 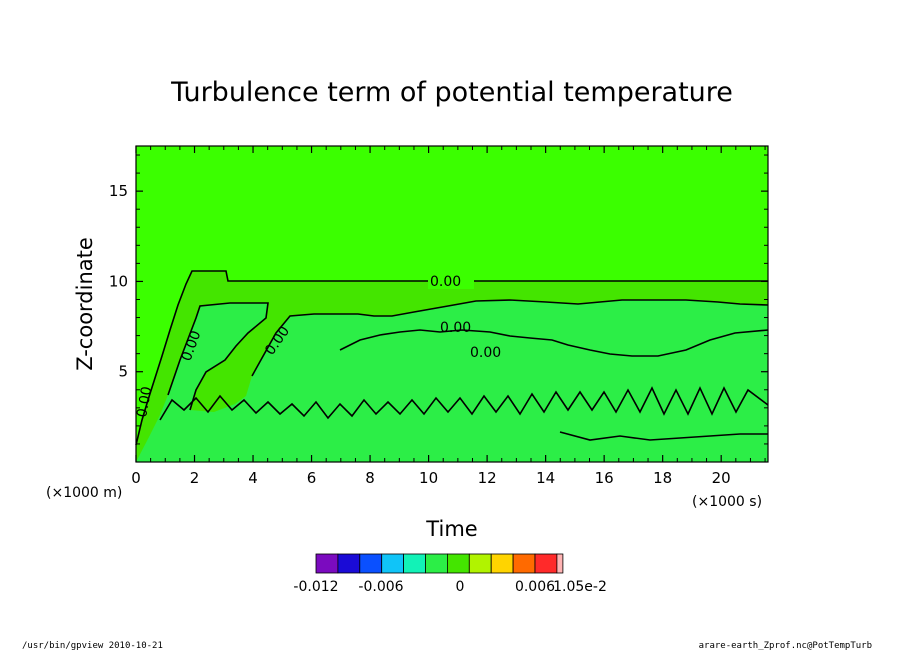 What do you see at coordinates (451, 92) in the screenshot?
I see `chart-title: Turbulence term of potential temperature` at bounding box center [451, 92].